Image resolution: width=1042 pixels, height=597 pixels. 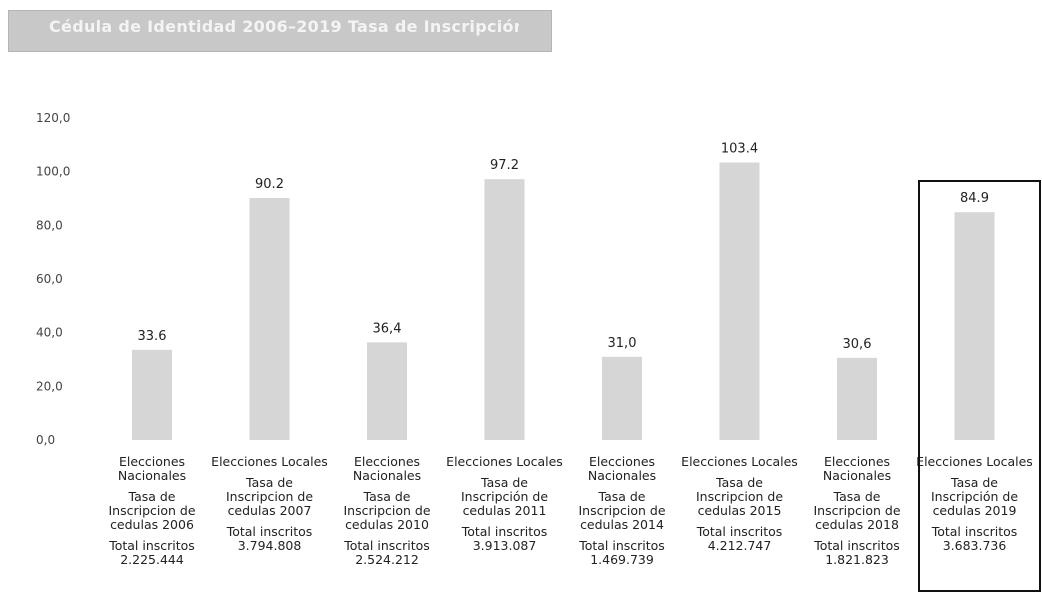 I want to click on y-tick-label: 100,0, so click(x=53, y=172).